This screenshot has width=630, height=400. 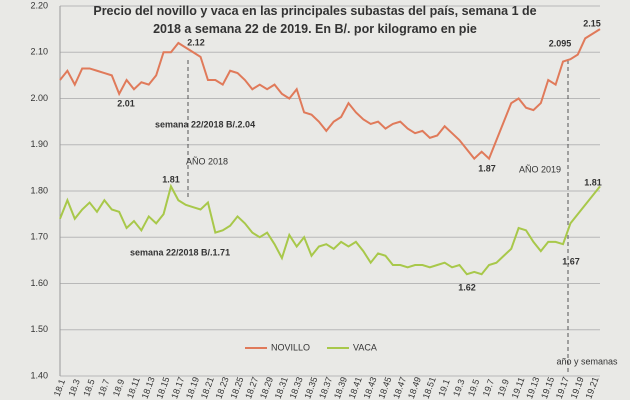 I want to click on x-tick-label: 18.7, so click(x=103, y=388).